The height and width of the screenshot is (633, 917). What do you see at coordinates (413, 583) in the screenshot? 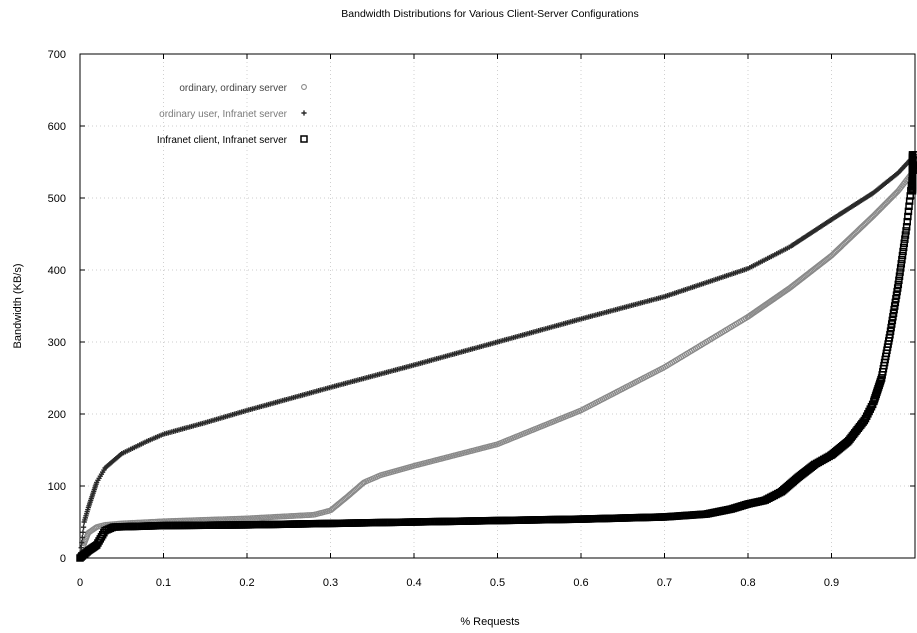
I see `x-tick-label: 0.4` at bounding box center [413, 583].